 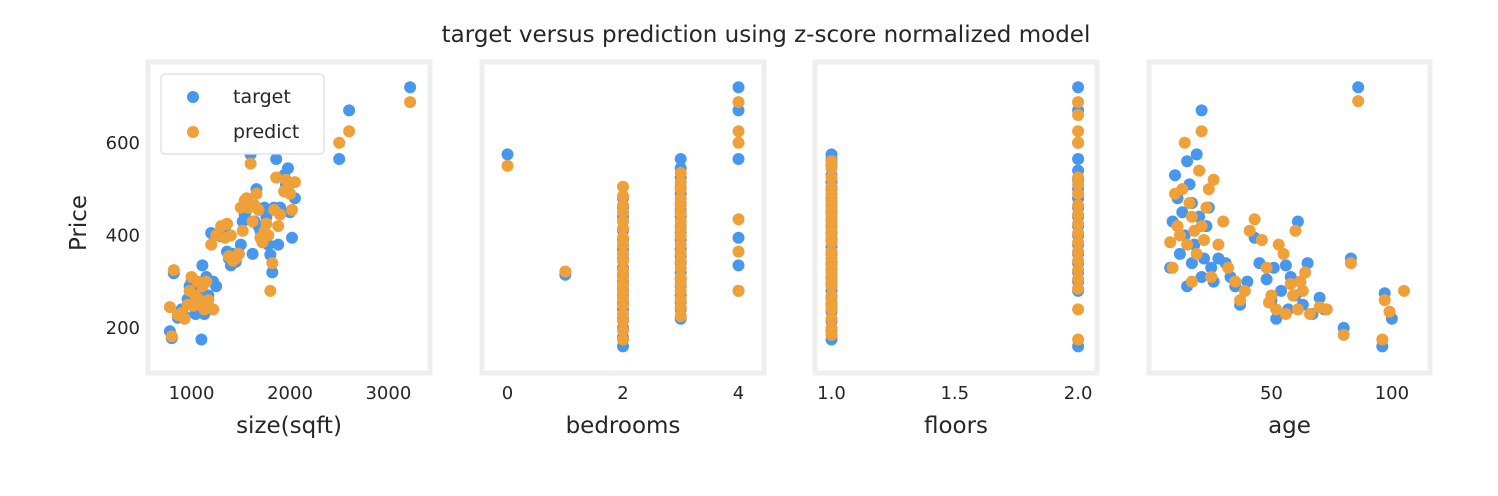 I want to click on x-axis-label-size: size(sqft), so click(x=289, y=426).